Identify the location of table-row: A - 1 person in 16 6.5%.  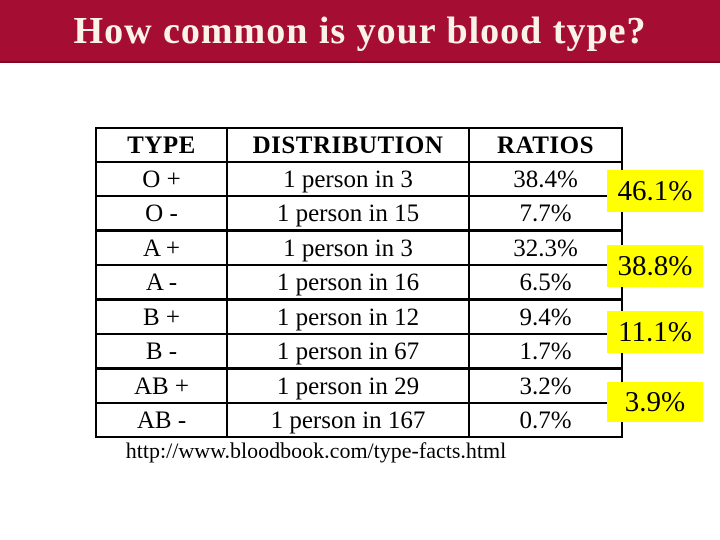
(359, 282).